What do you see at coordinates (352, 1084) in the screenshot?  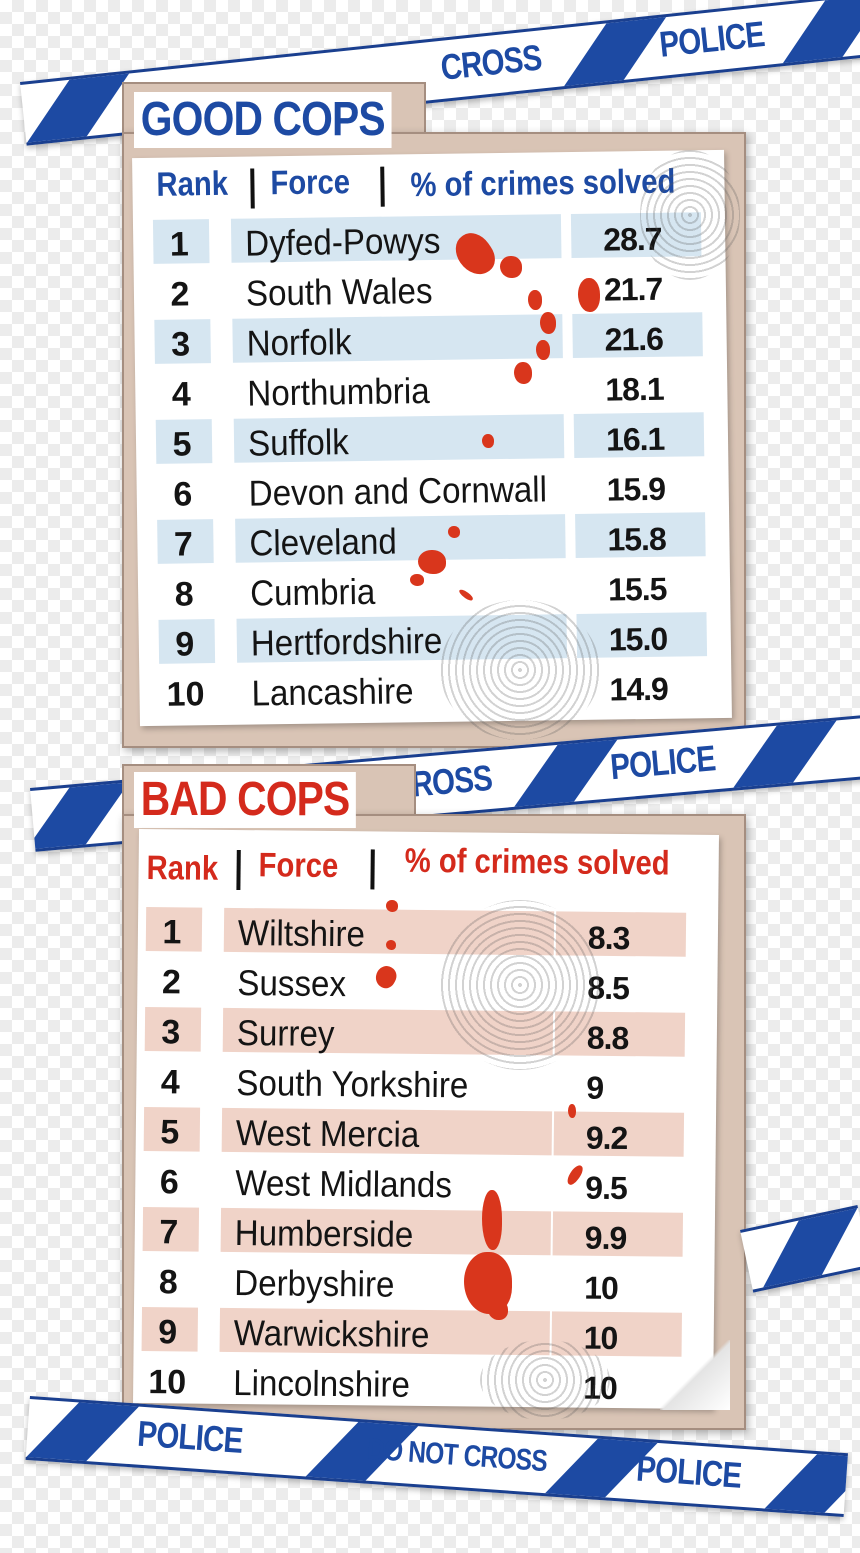 I see `force-cell: South Yorkshire` at bounding box center [352, 1084].